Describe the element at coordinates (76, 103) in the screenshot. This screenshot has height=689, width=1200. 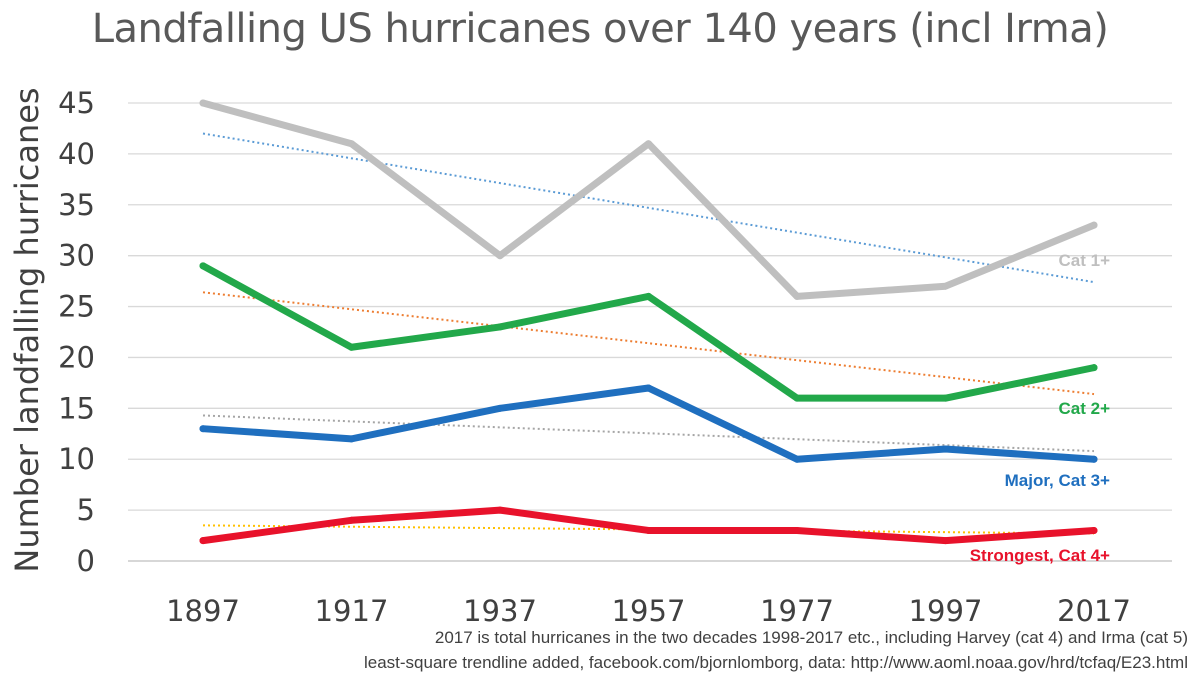
I see `y-tick-label: 45` at that location.